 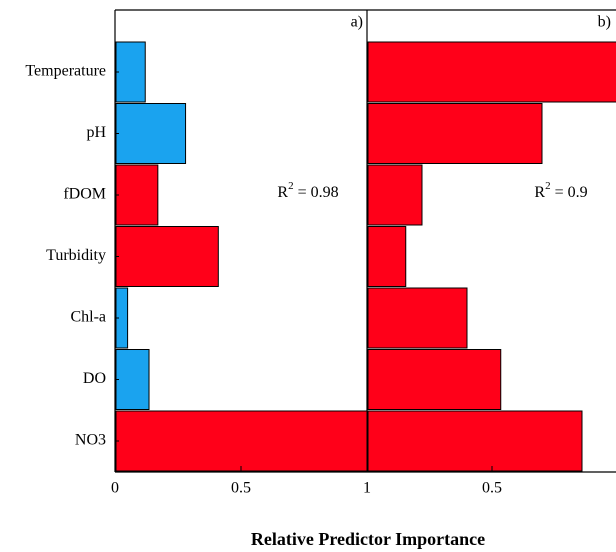 I want to click on x-tick-label: 1, so click(x=367, y=488).